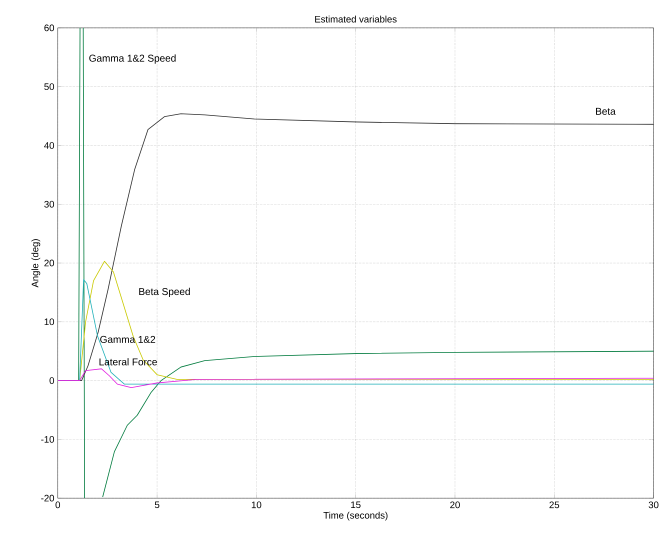 This screenshot has height=537, width=662. What do you see at coordinates (164, 293) in the screenshot?
I see `series-label: Beta Speed` at bounding box center [164, 293].